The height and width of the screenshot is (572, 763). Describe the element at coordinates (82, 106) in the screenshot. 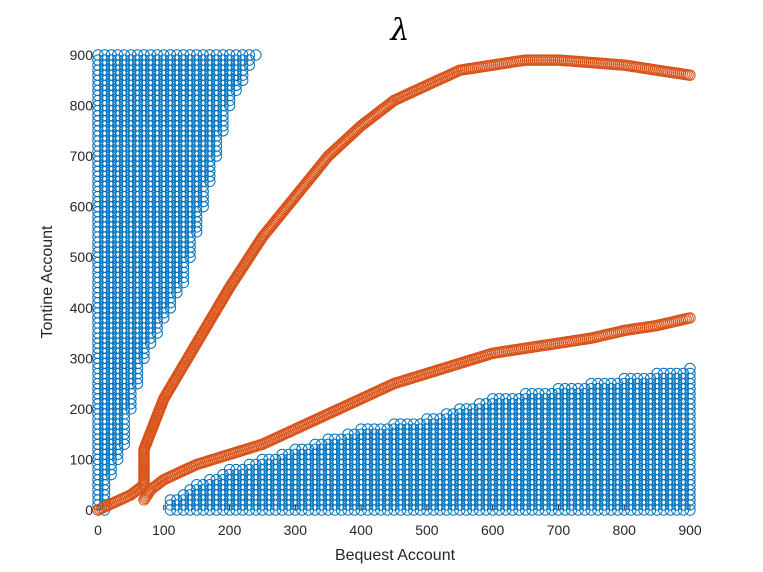

I see `y-tick-label: 800` at that location.